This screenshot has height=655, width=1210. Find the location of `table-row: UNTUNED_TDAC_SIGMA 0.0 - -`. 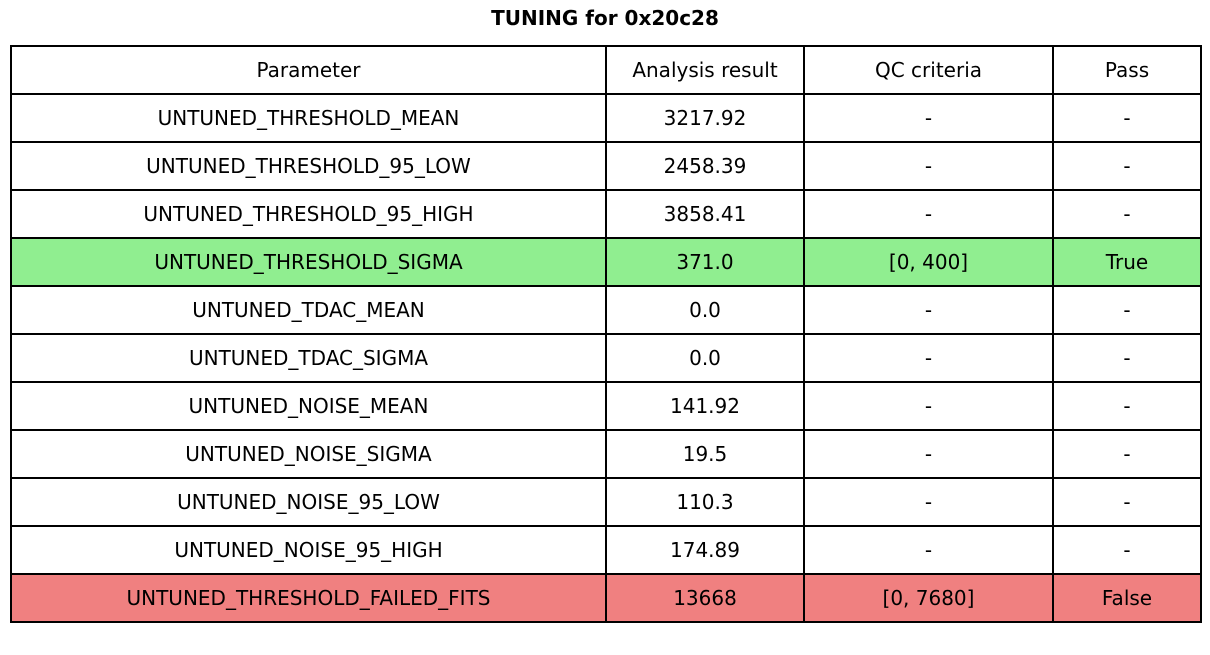

table-row: UNTUNED_TDAC_SIGMA 0.0 - - is located at coordinates (606, 358).